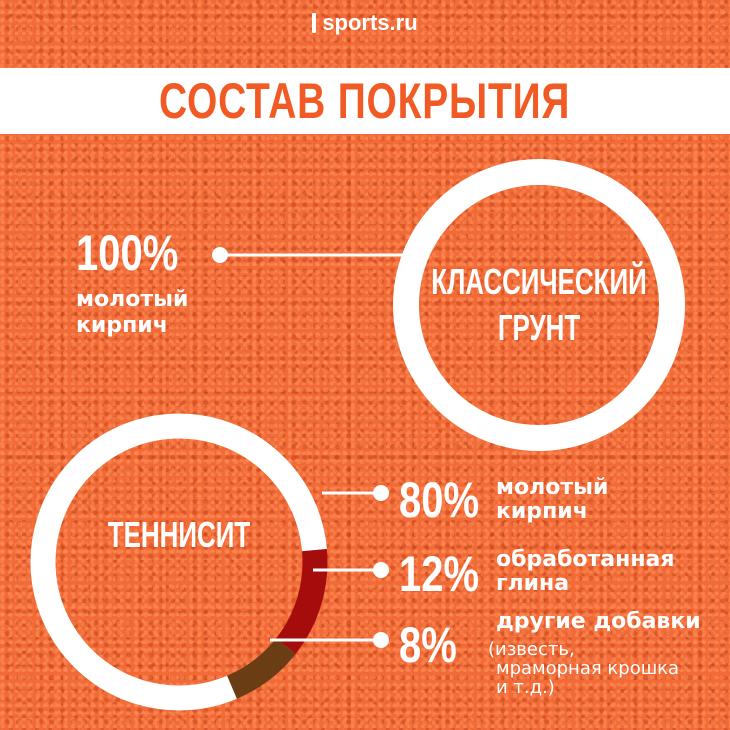 This screenshot has height=730, width=730. Describe the element at coordinates (533, 583) in the screenshot. I see `clay-label-line2: глина` at that location.